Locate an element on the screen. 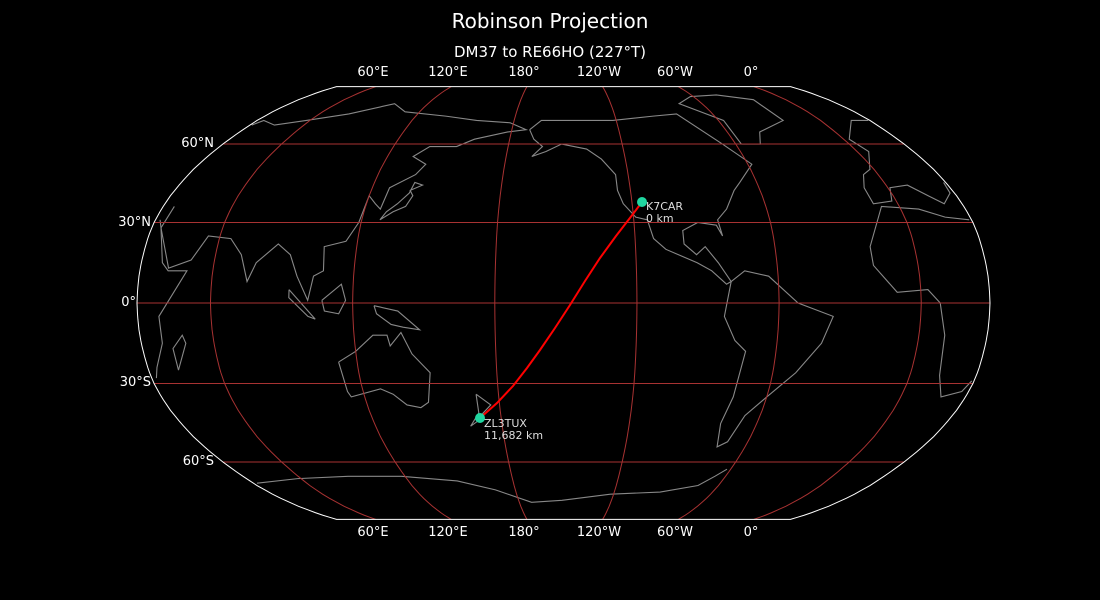 Image resolution: width=1100 pixels, height=600 pixels. lat-tick: 30°N is located at coordinates (134, 222).